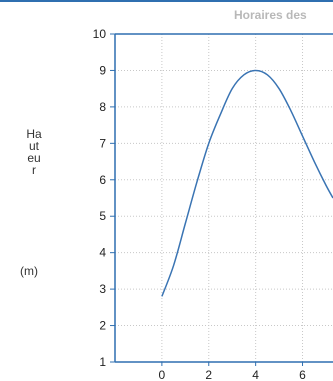 This screenshot has width=333, height=381. I want to click on y-tick-label: 3, so click(102, 289).